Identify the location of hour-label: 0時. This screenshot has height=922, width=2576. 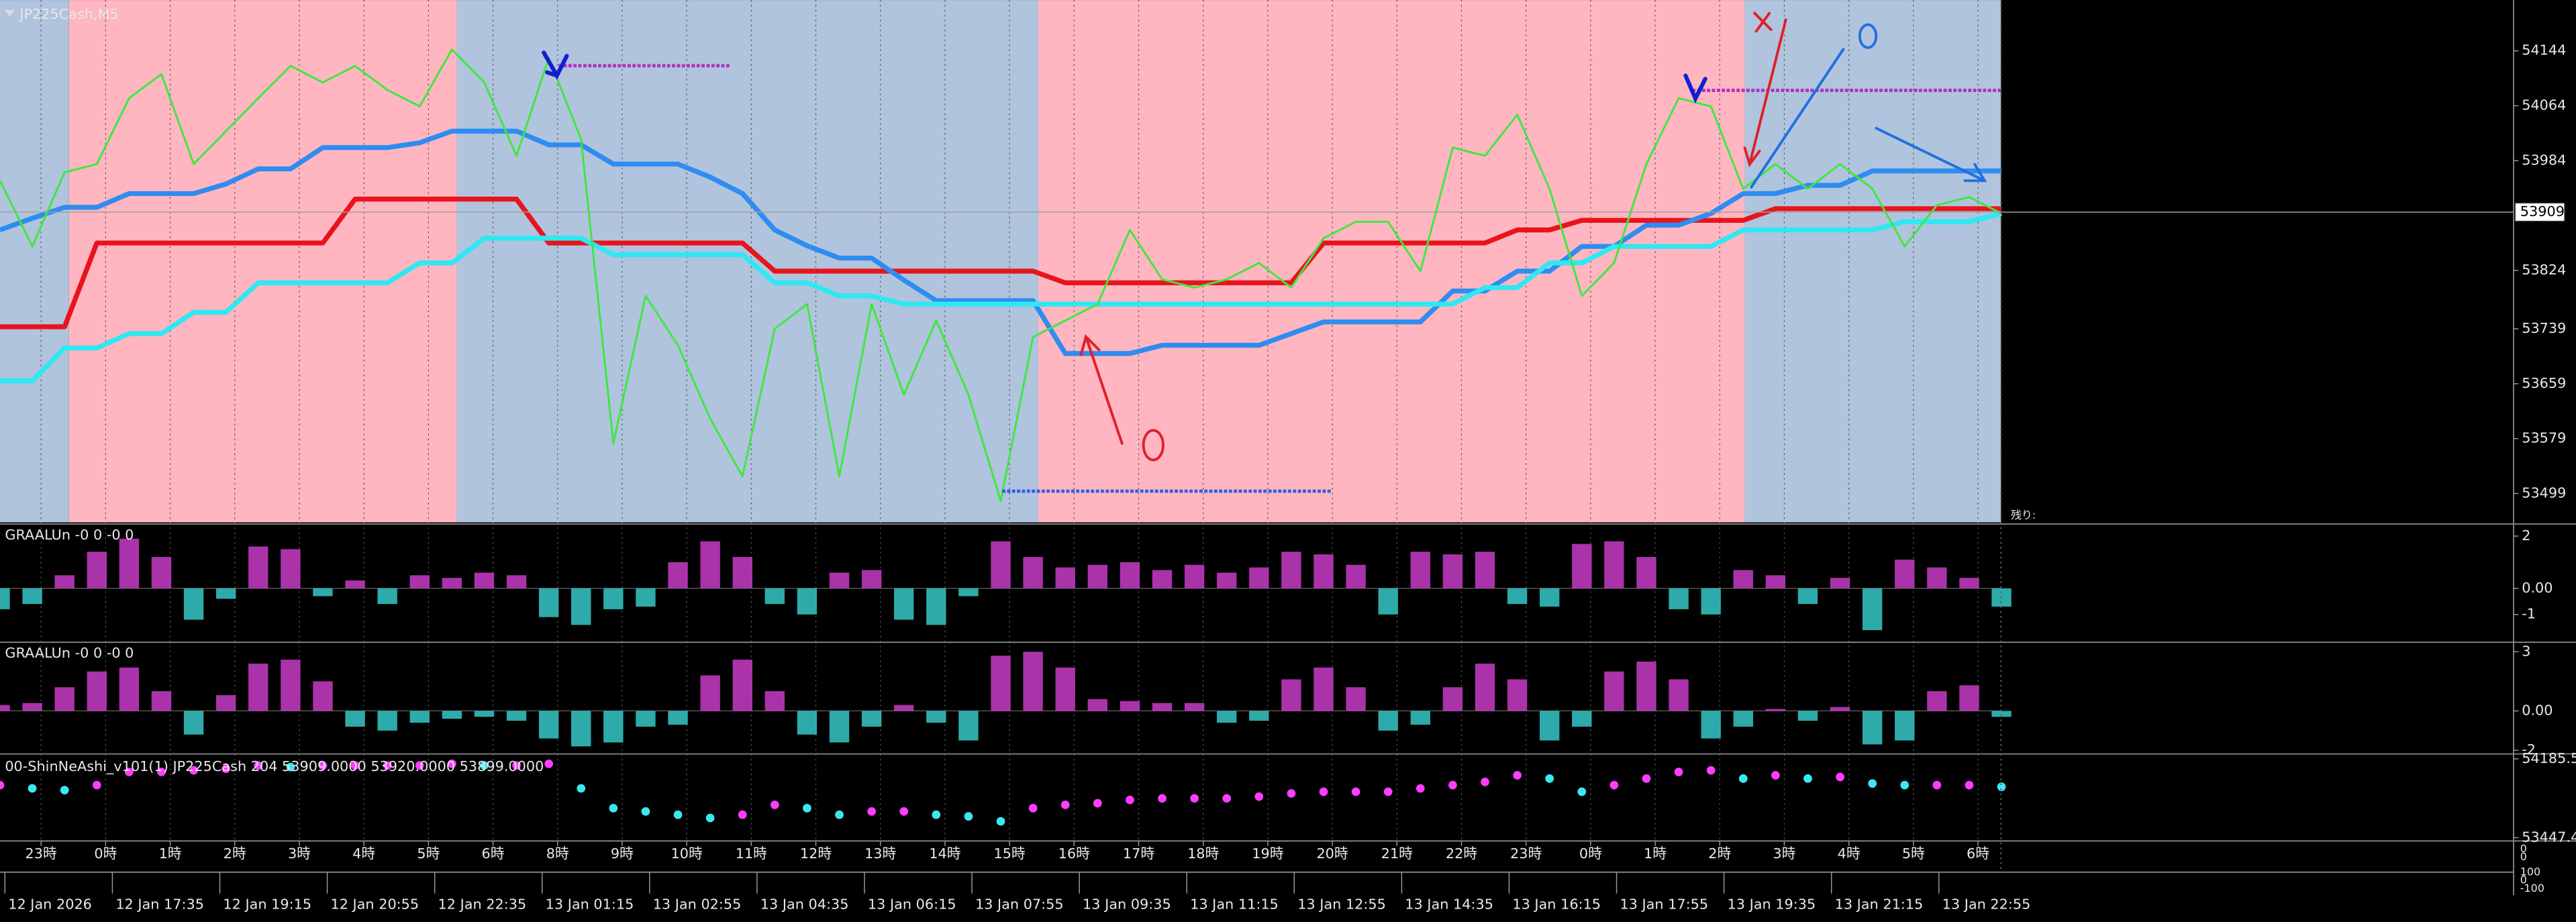
(105, 854).